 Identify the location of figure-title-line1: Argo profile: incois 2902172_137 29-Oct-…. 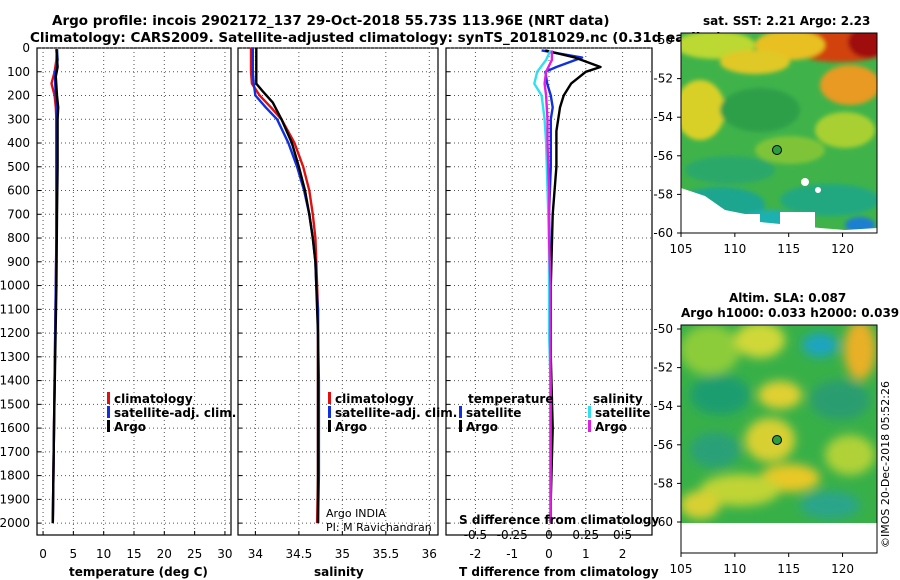
(331, 21).